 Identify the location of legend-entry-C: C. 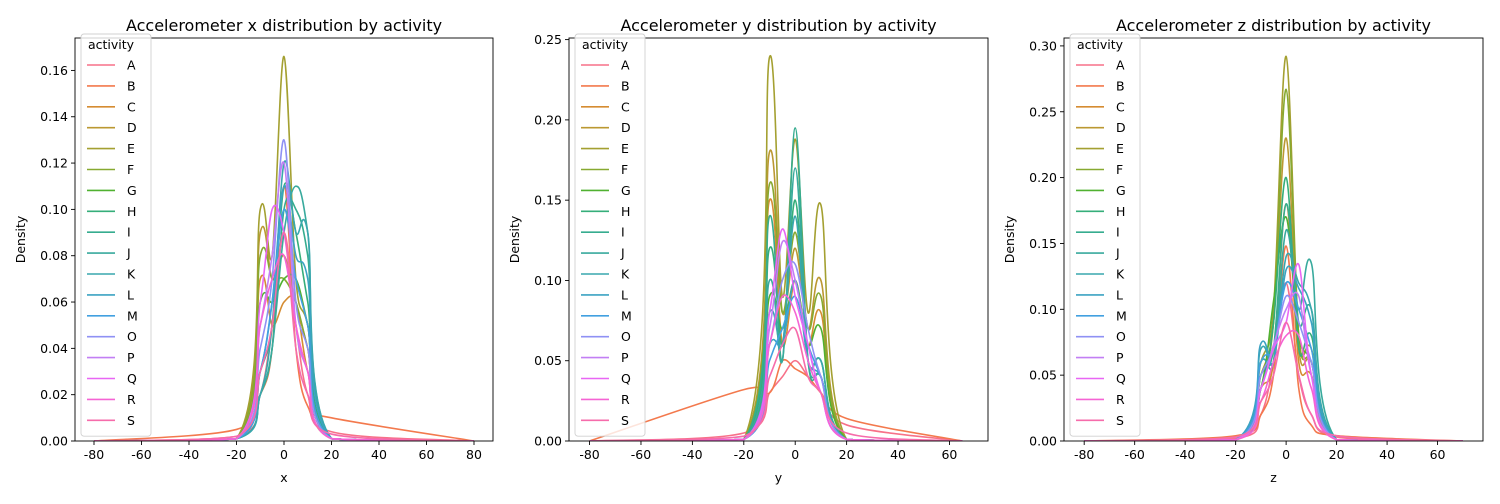
(1120, 106).